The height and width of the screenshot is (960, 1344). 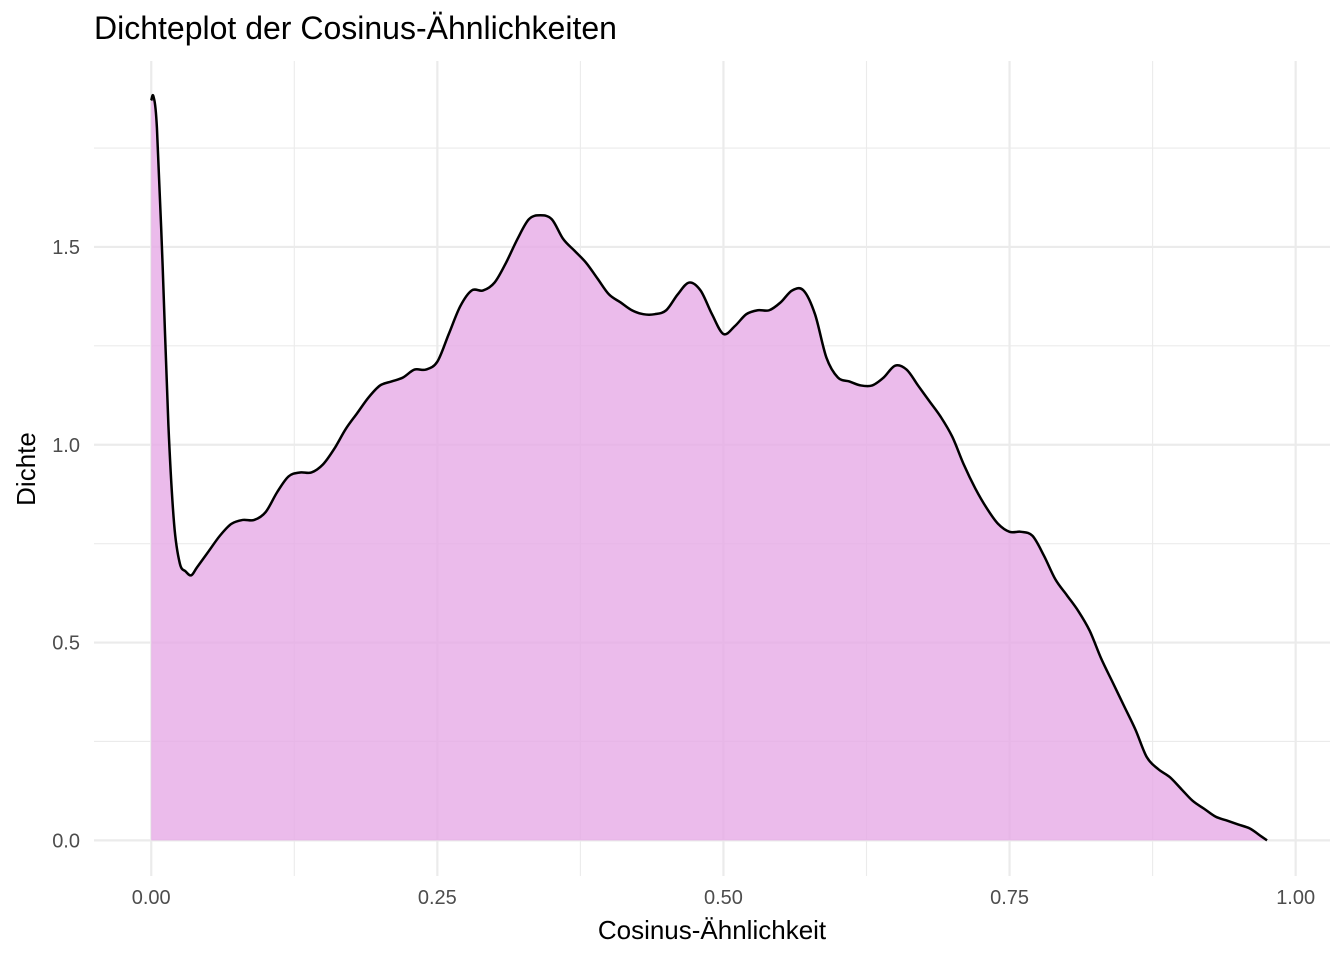 What do you see at coordinates (712, 930) in the screenshot?
I see `x-axis-title: Cosinus-Ähnlichkeit` at bounding box center [712, 930].